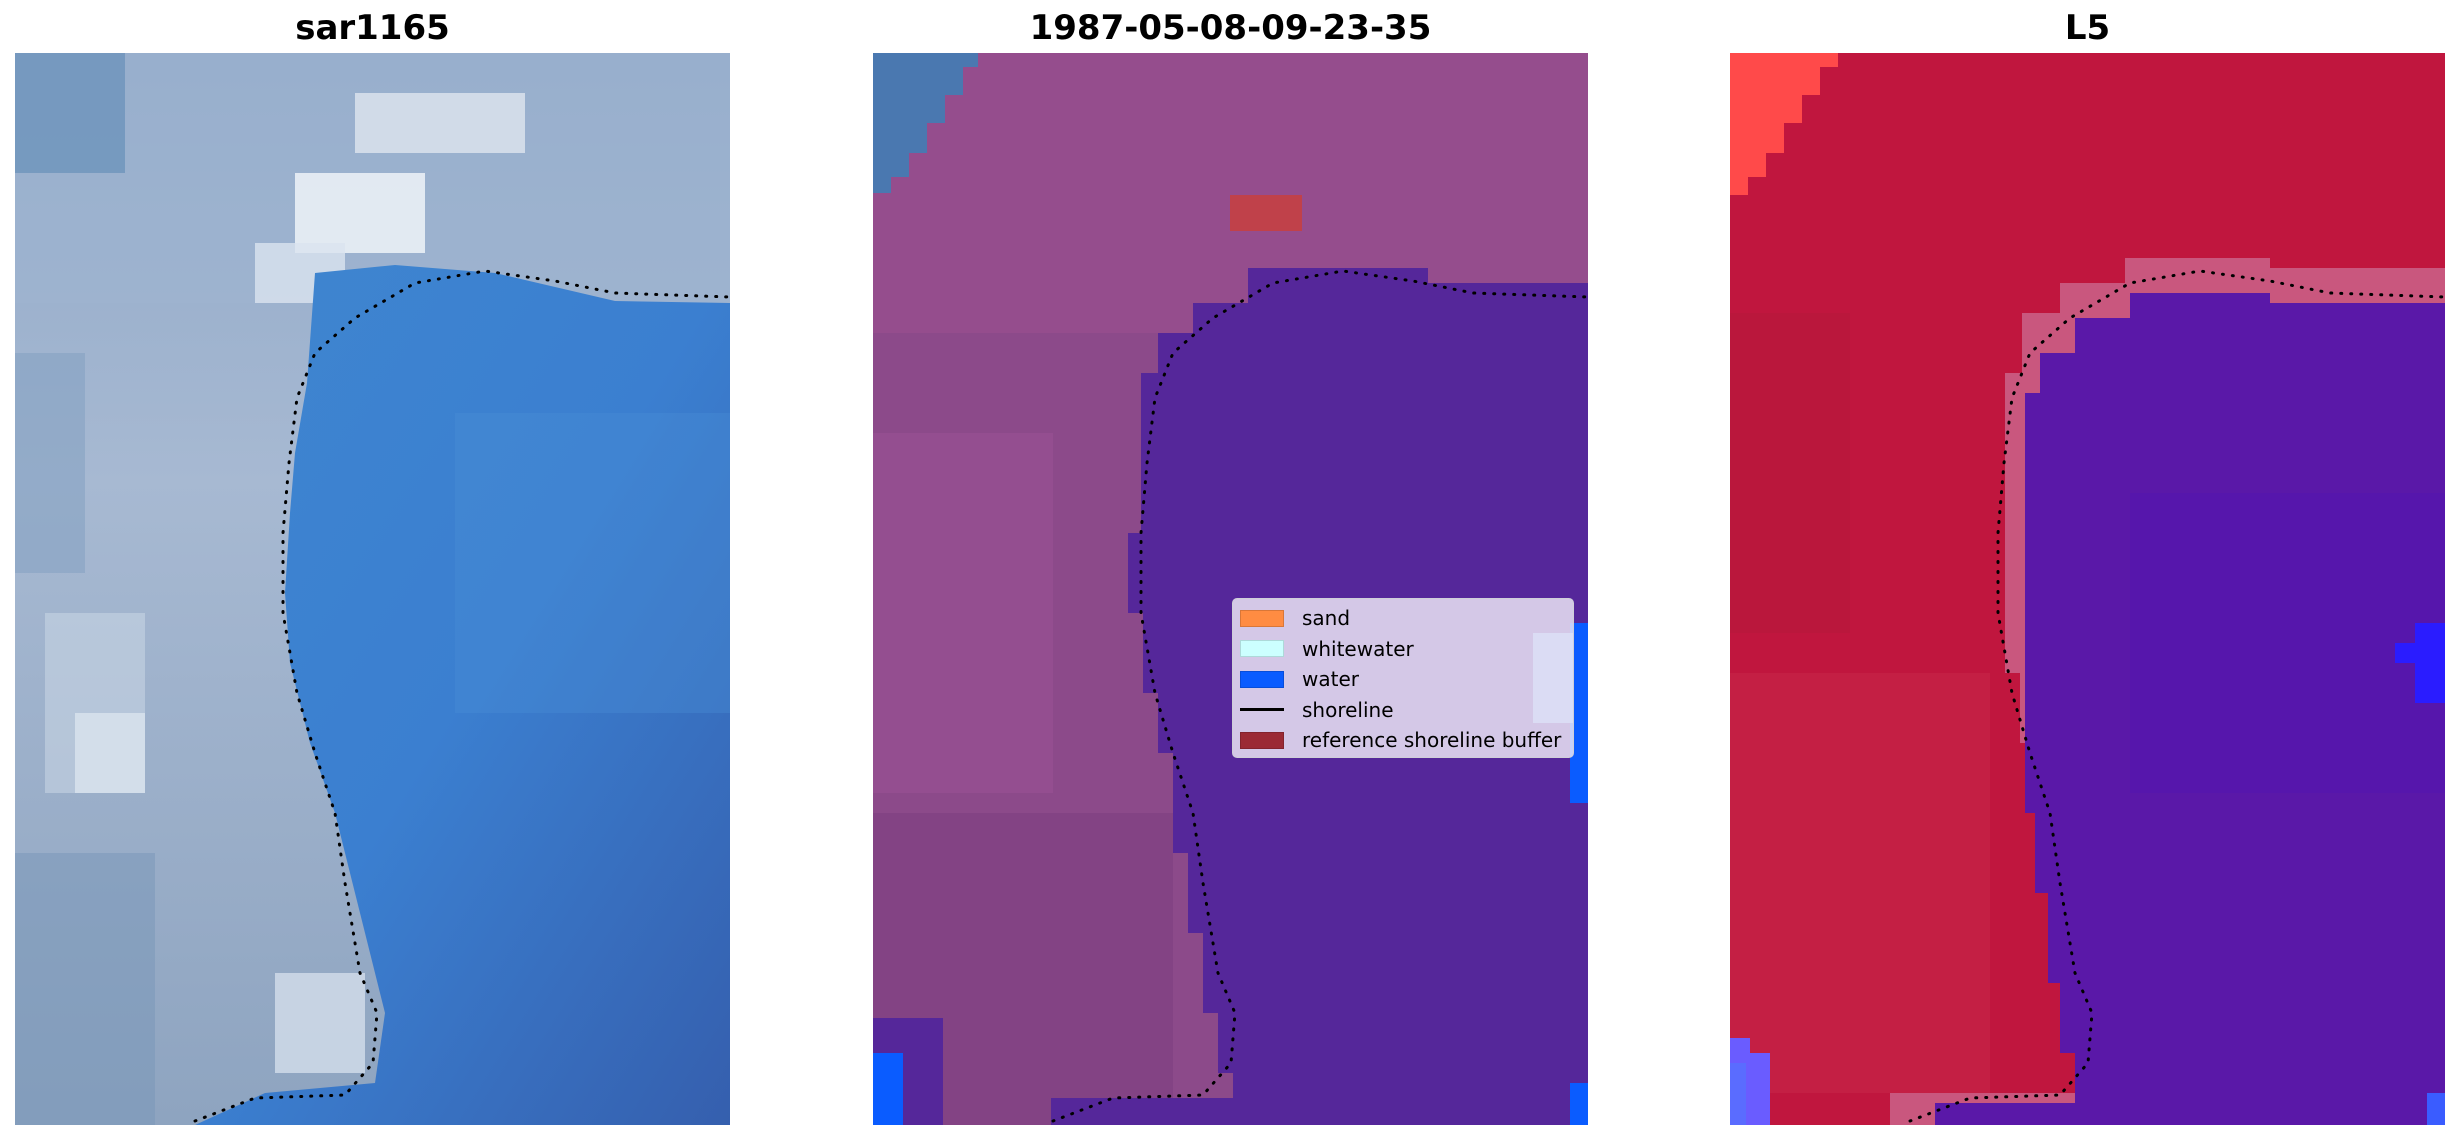  I want to click on legend-label: water, so click(1330, 679).